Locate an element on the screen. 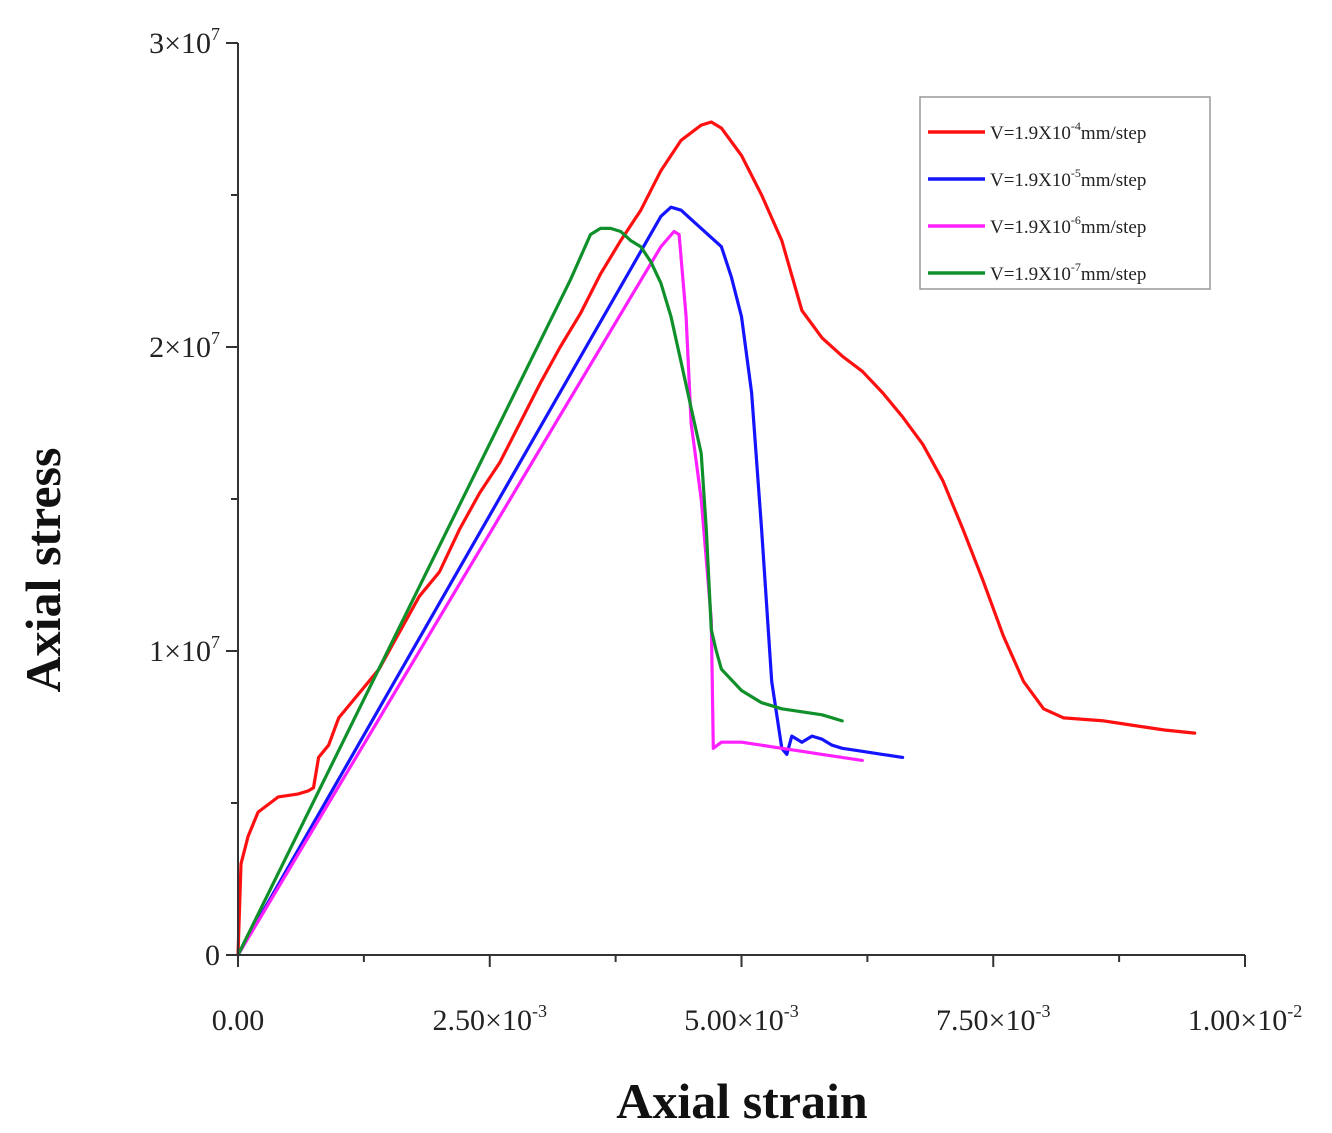 The image size is (1332, 1133). y-tick-label: 1×10⁷ is located at coordinates (184, 650).